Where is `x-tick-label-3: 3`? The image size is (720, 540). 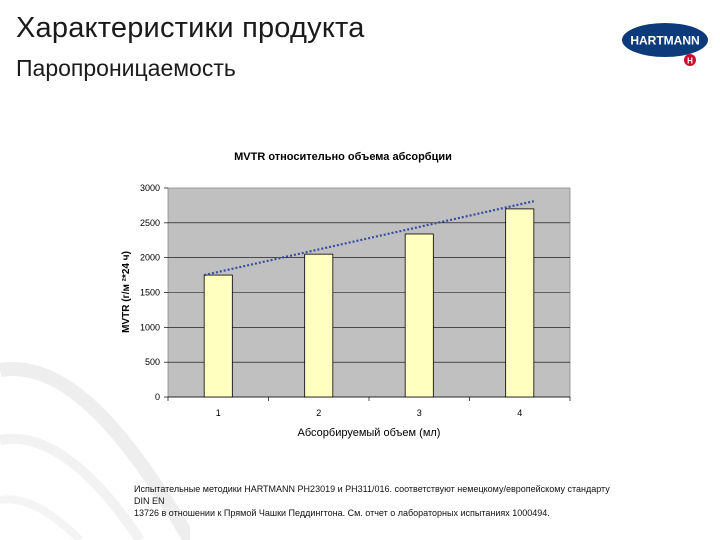
x-tick-label-3: 3 is located at coordinates (419, 413).